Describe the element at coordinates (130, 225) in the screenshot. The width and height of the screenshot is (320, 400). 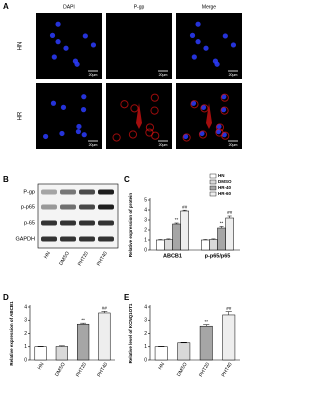
I see `y-axis-label: Relative expression of protein` at that location.